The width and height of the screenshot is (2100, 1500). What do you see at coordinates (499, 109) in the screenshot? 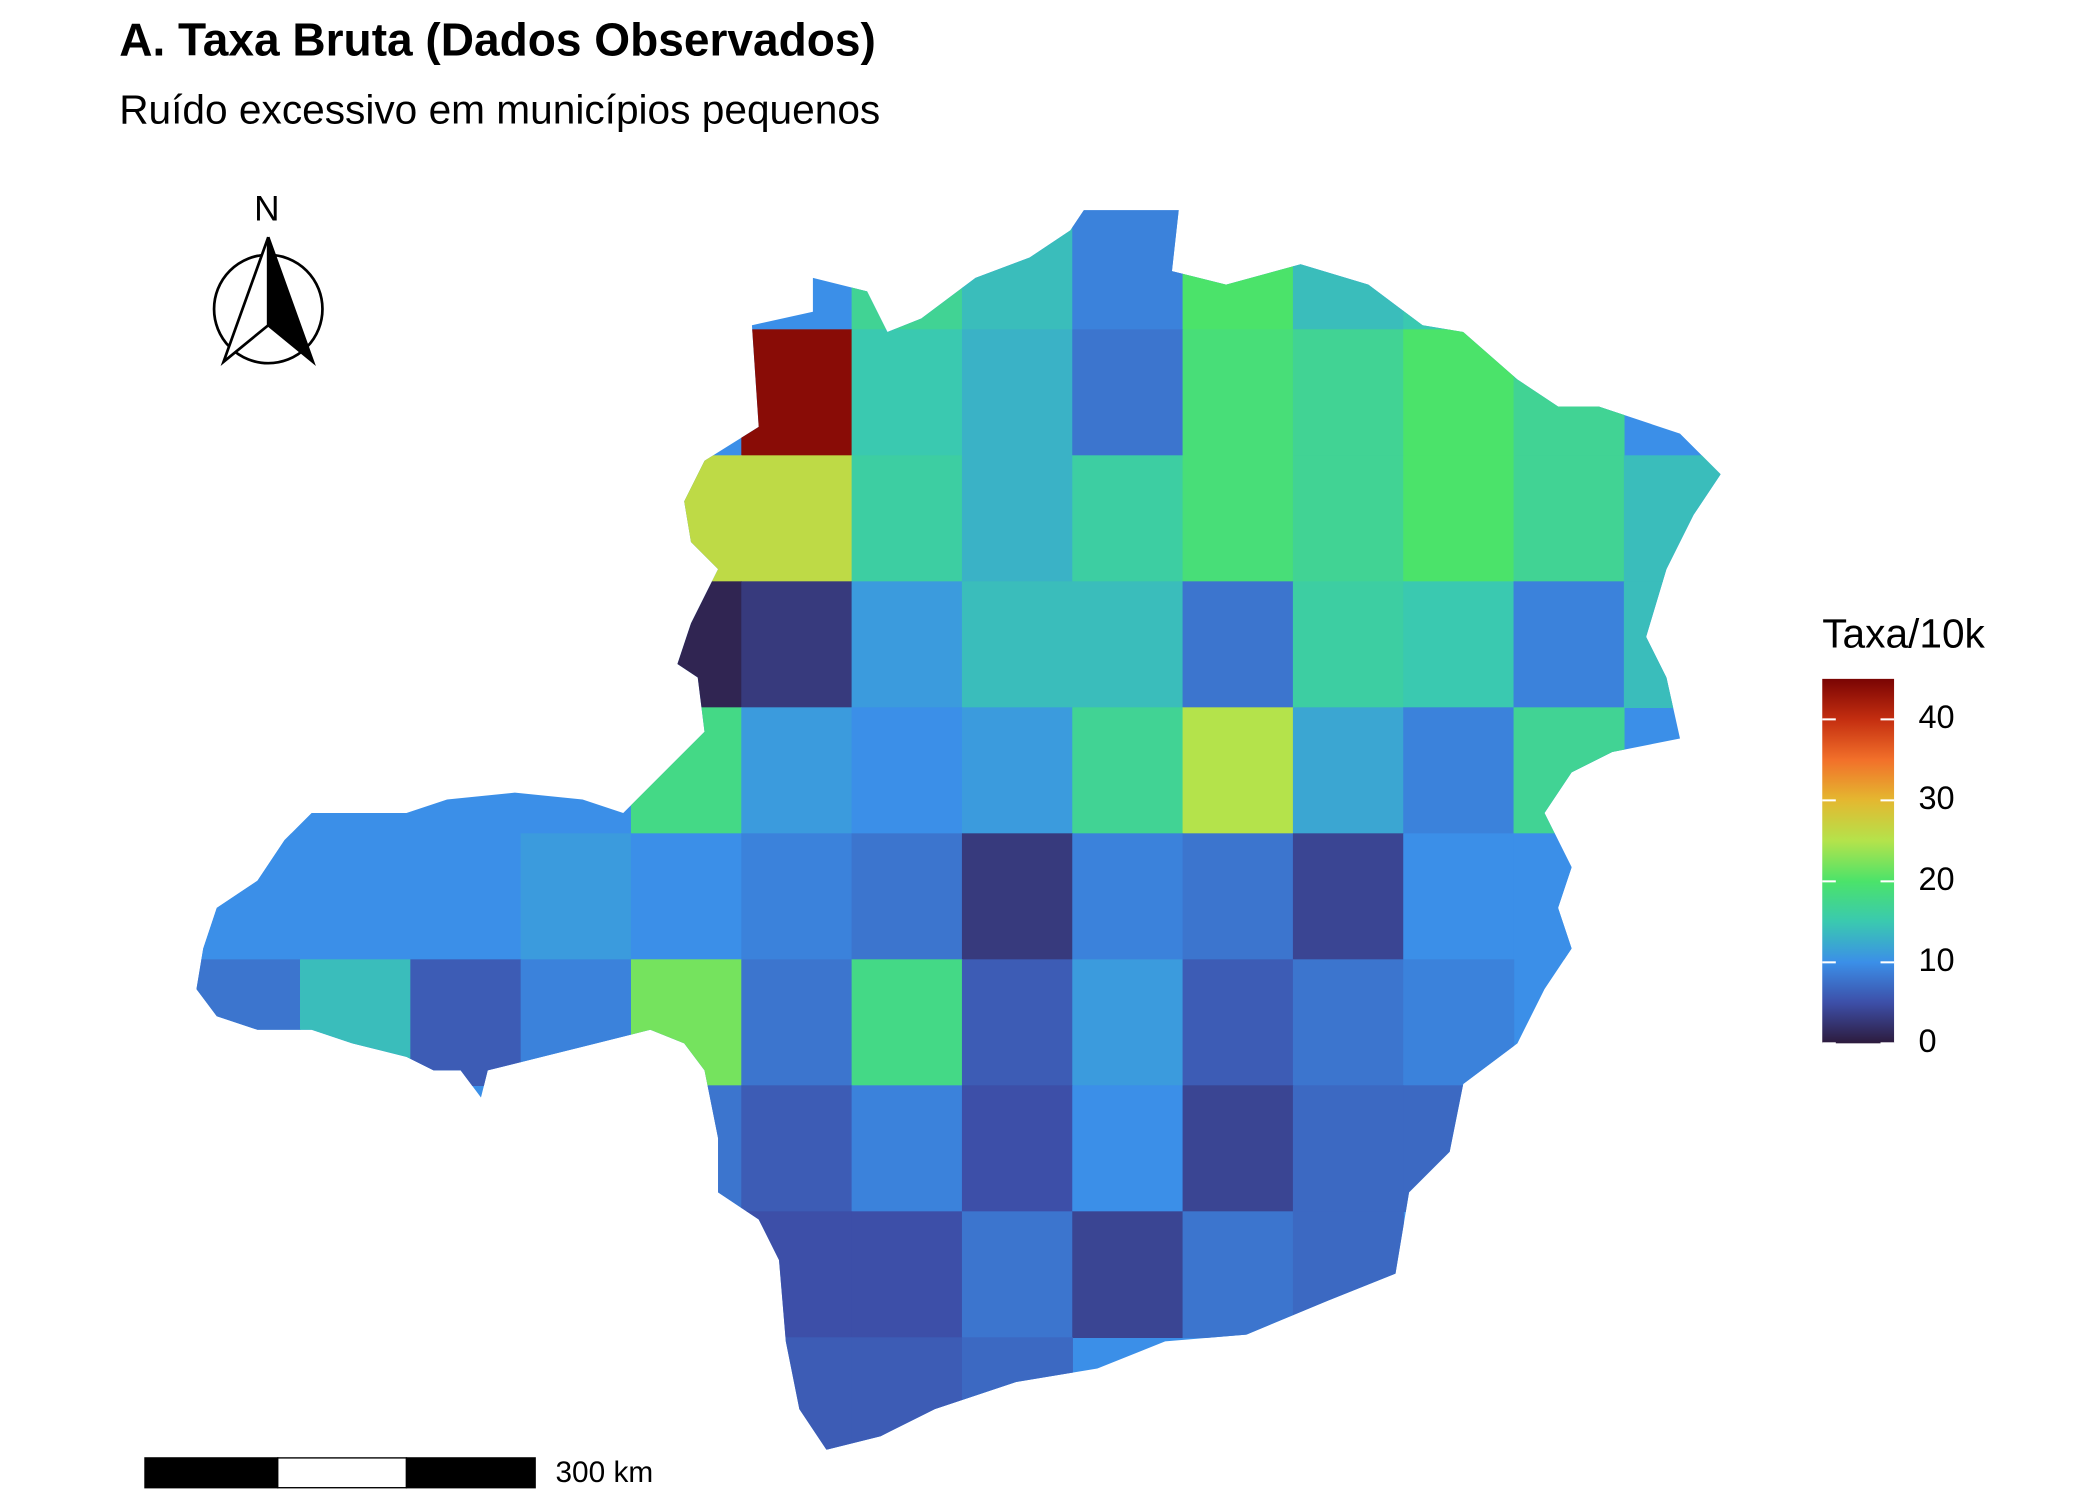
I see `map-subtitle: Ruído excessivo em municípios pequenos` at bounding box center [499, 109].